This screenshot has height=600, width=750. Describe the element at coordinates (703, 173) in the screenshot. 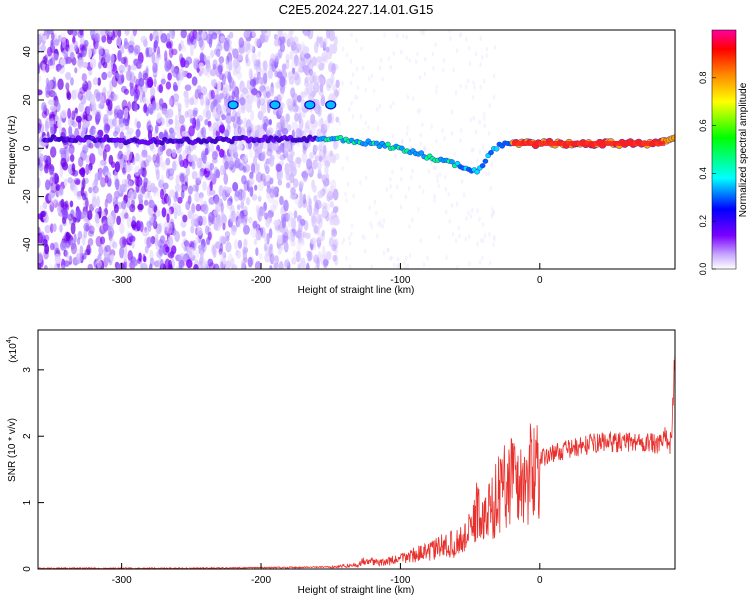

I see `colorbar-tick-label: 0.4` at that location.